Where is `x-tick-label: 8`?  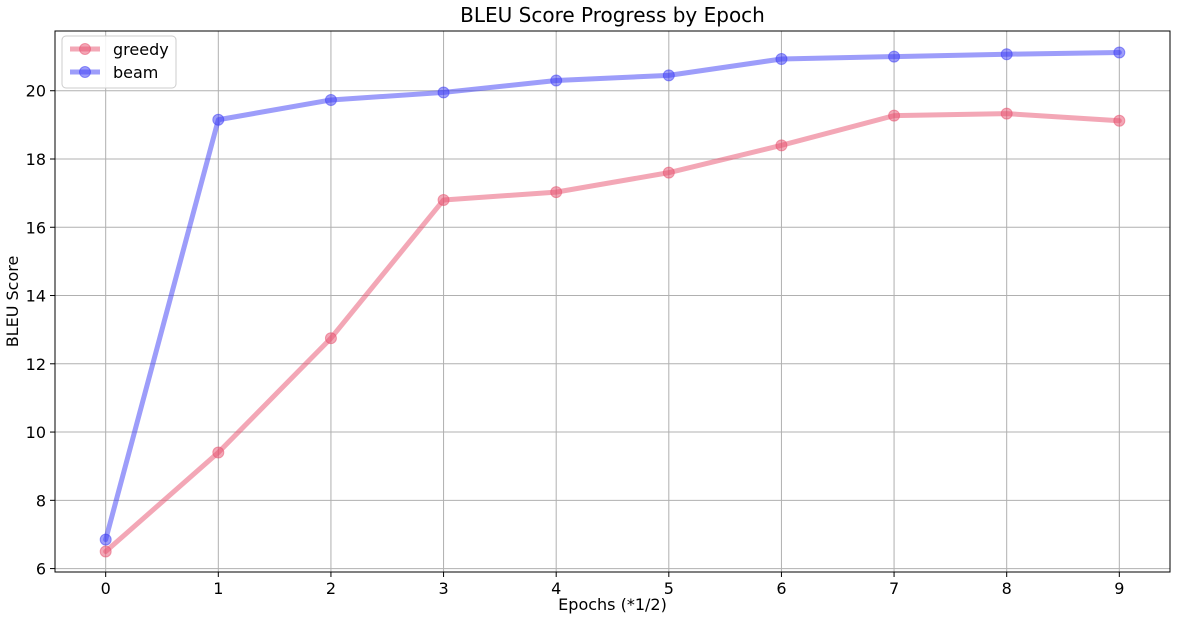 x-tick-label: 8 is located at coordinates (1007, 588).